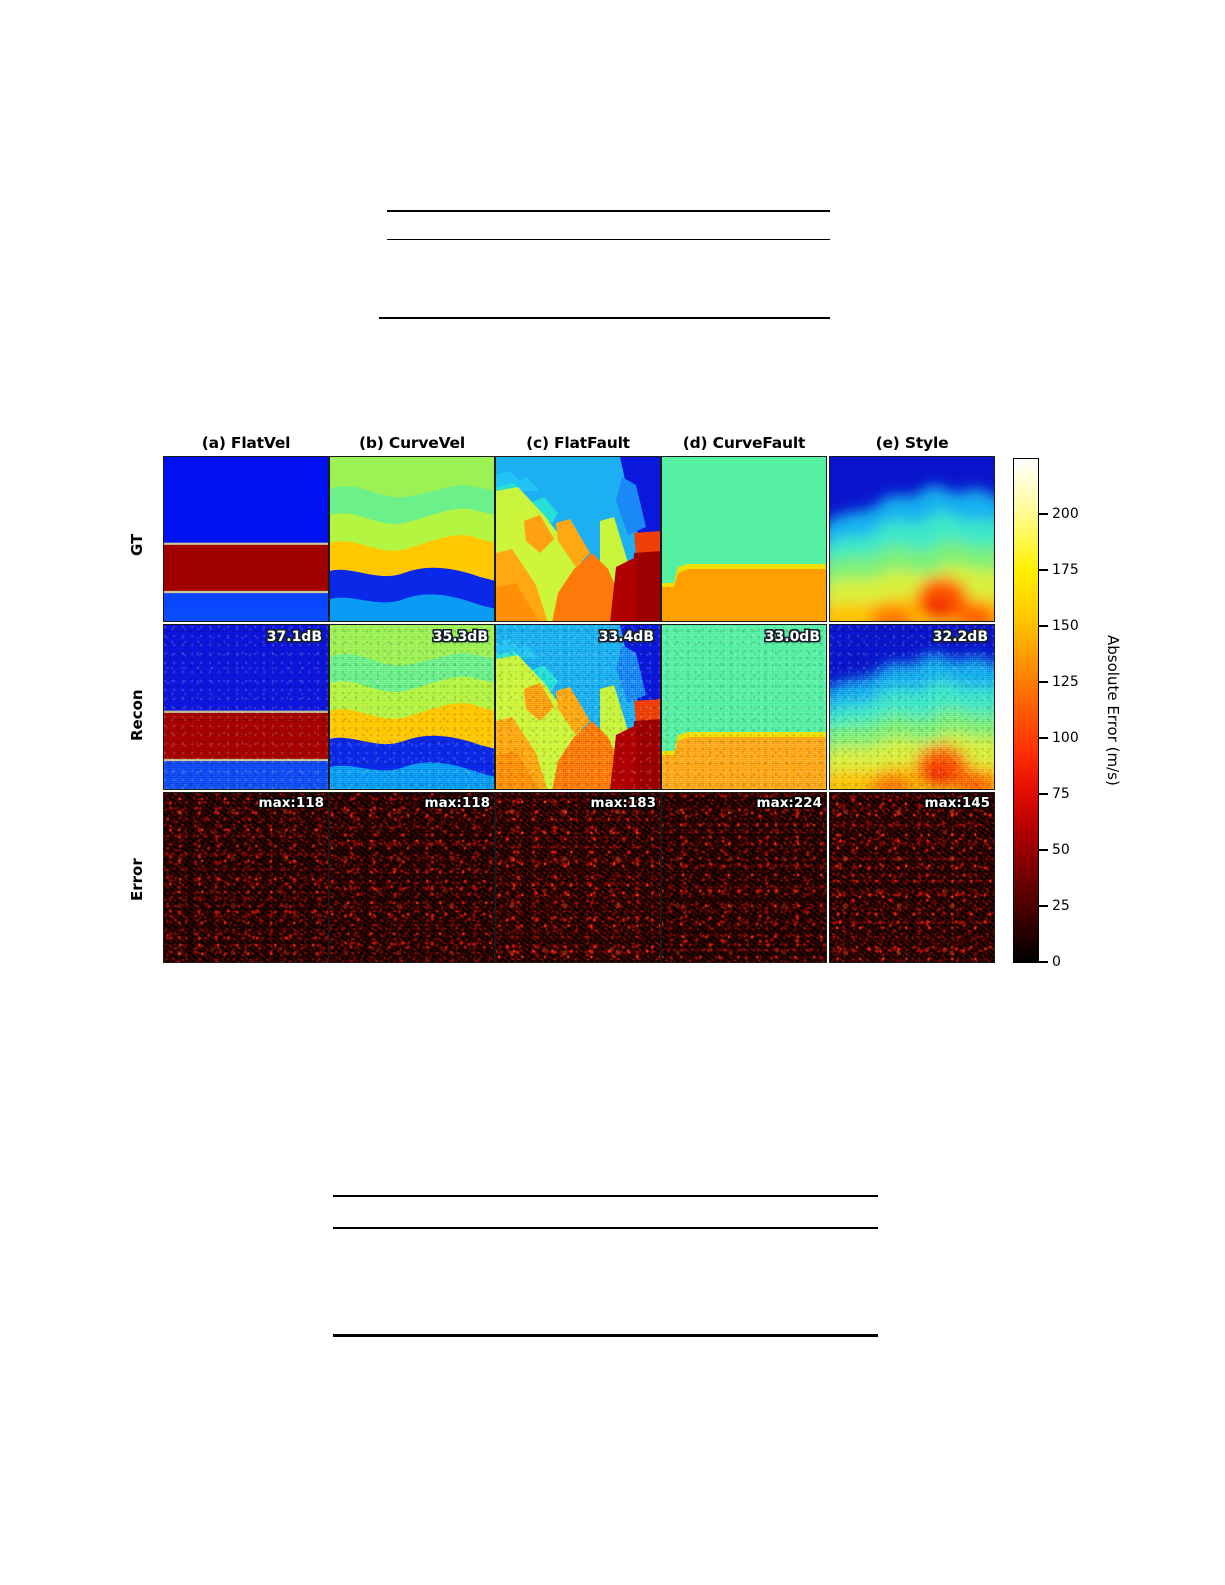 This screenshot has height=1585, width=1225. What do you see at coordinates (789, 803) in the screenshot?
I see `max-error-label-curvefault: max:224` at bounding box center [789, 803].